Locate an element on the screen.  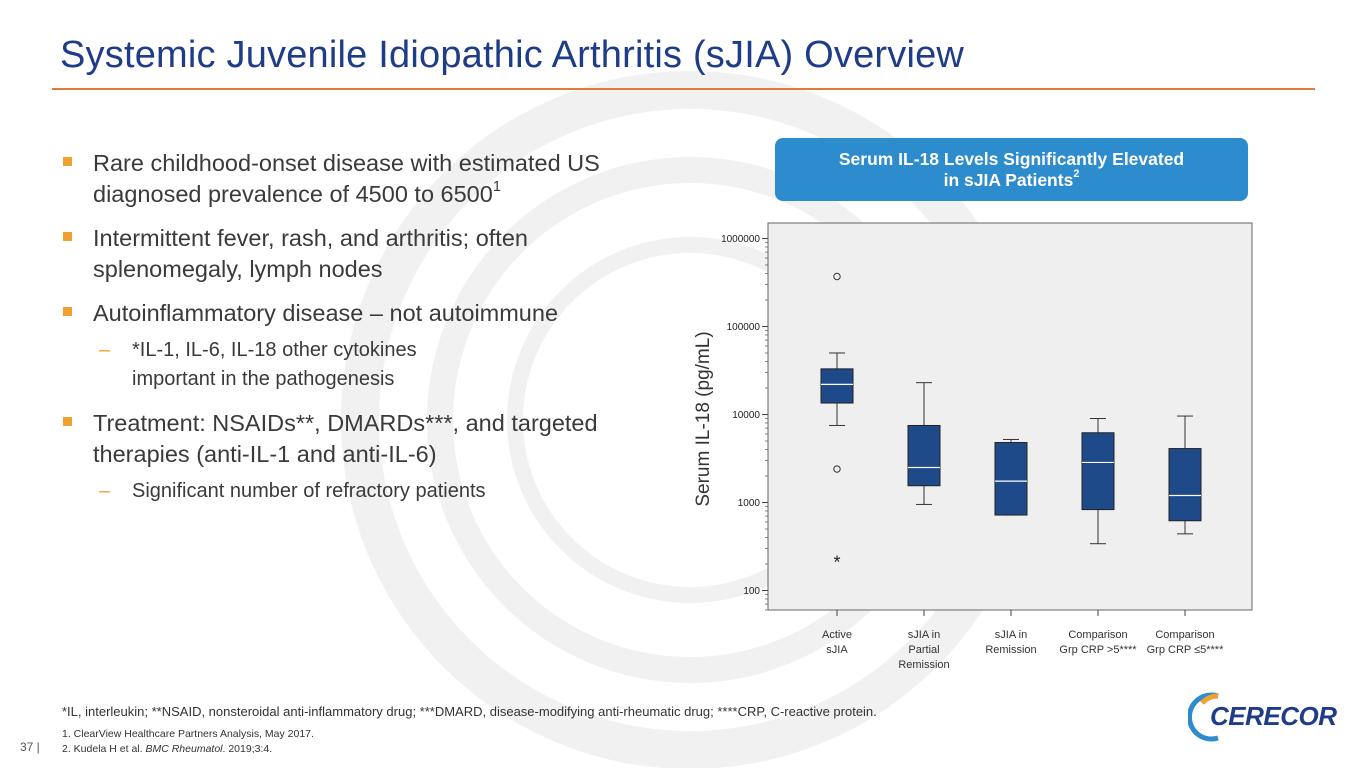
logo-swoosh-icon is located at coordinates (1203, 717).